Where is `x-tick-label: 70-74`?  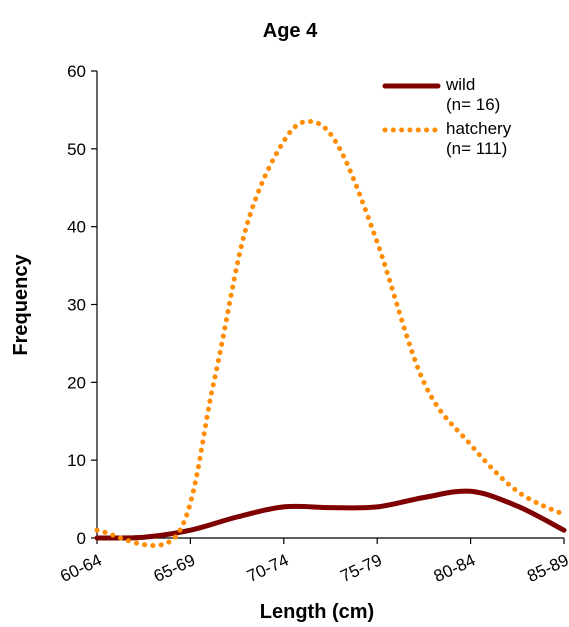
x-tick-label: 70-74 is located at coordinates (267, 568).